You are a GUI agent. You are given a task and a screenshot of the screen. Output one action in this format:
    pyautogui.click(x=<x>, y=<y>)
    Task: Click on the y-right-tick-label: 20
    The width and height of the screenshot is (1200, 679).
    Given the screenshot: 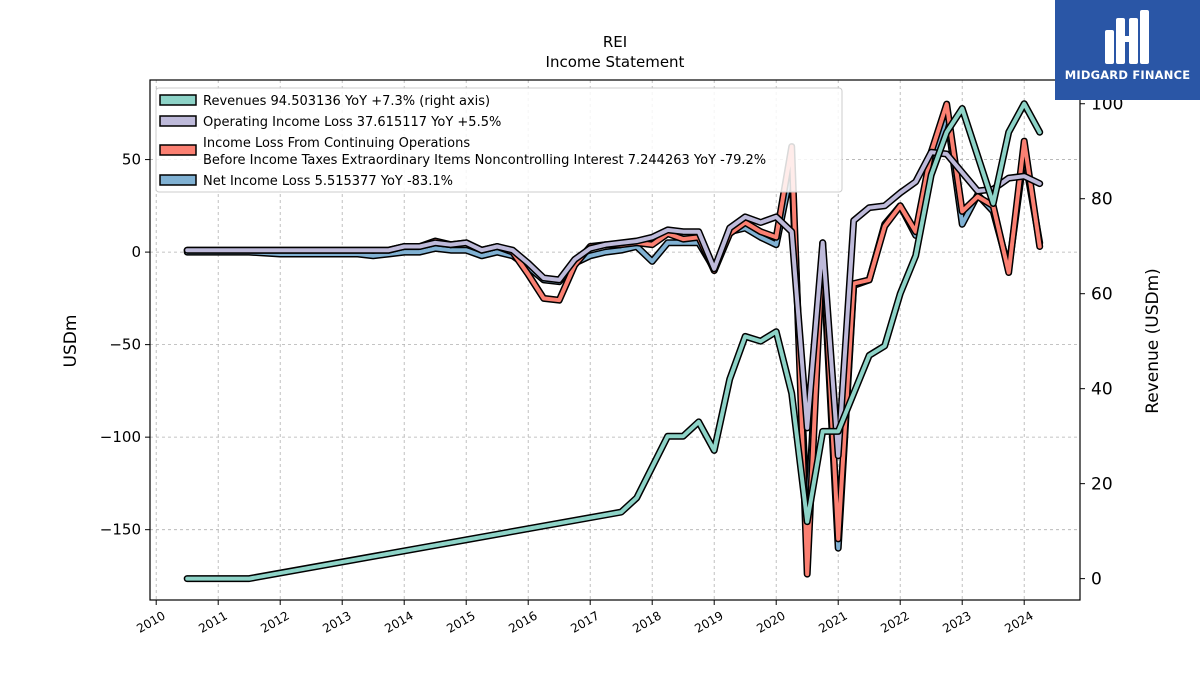 What is the action you would take?
    pyautogui.click(x=1102, y=485)
    